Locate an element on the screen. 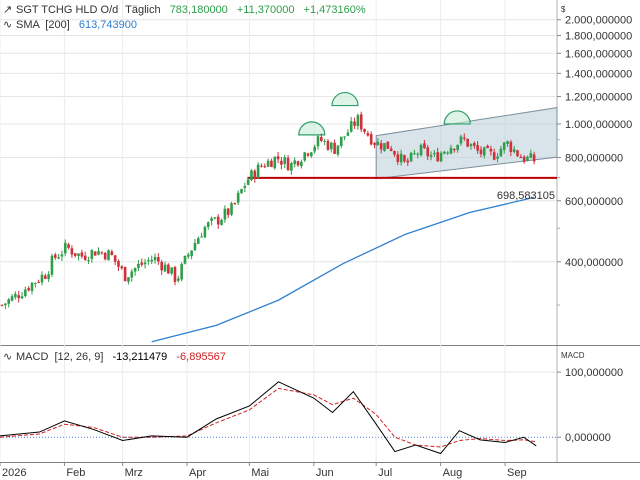 This screenshot has height=480, width=640. time-tick-label: Apr is located at coordinates (197, 473).